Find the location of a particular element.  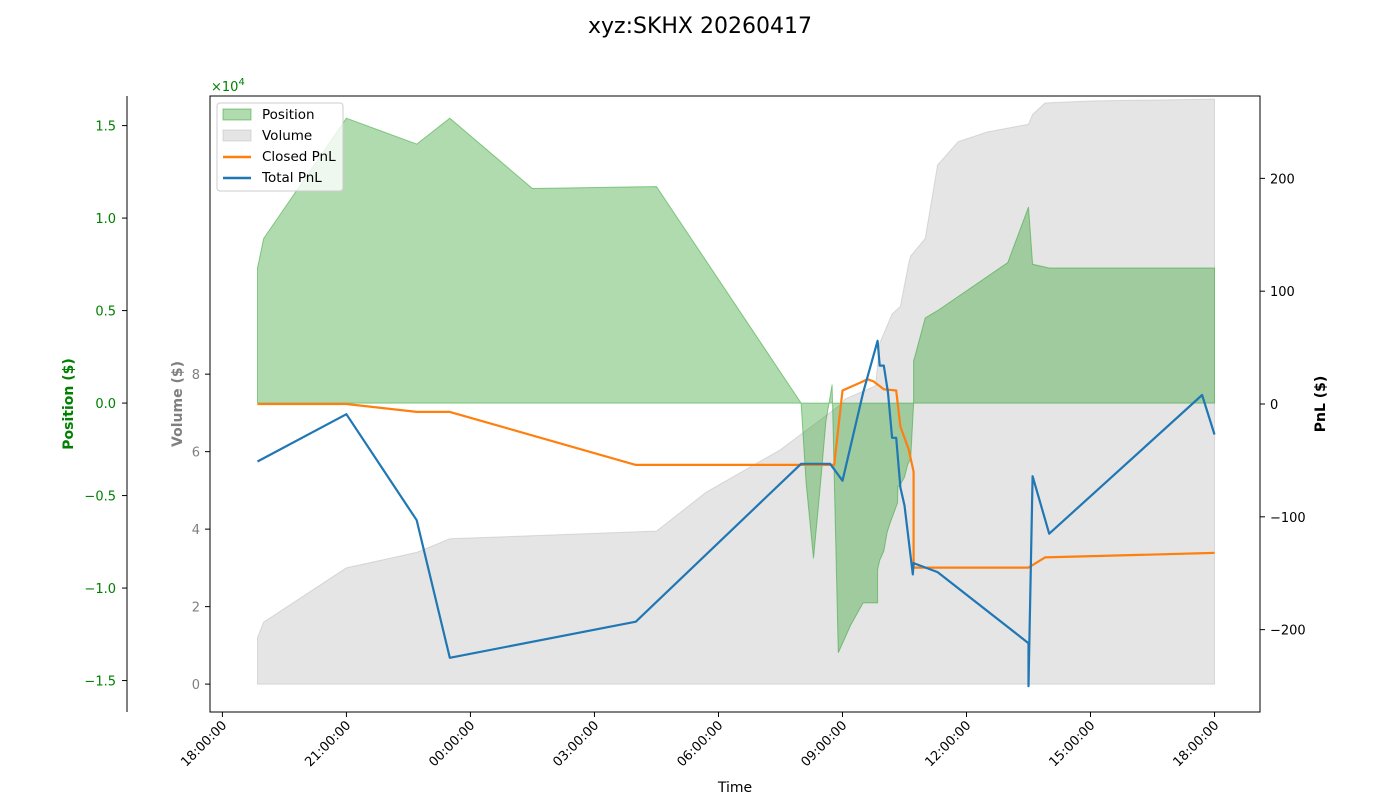

x-axis-label: Time is located at coordinates (734, 788).